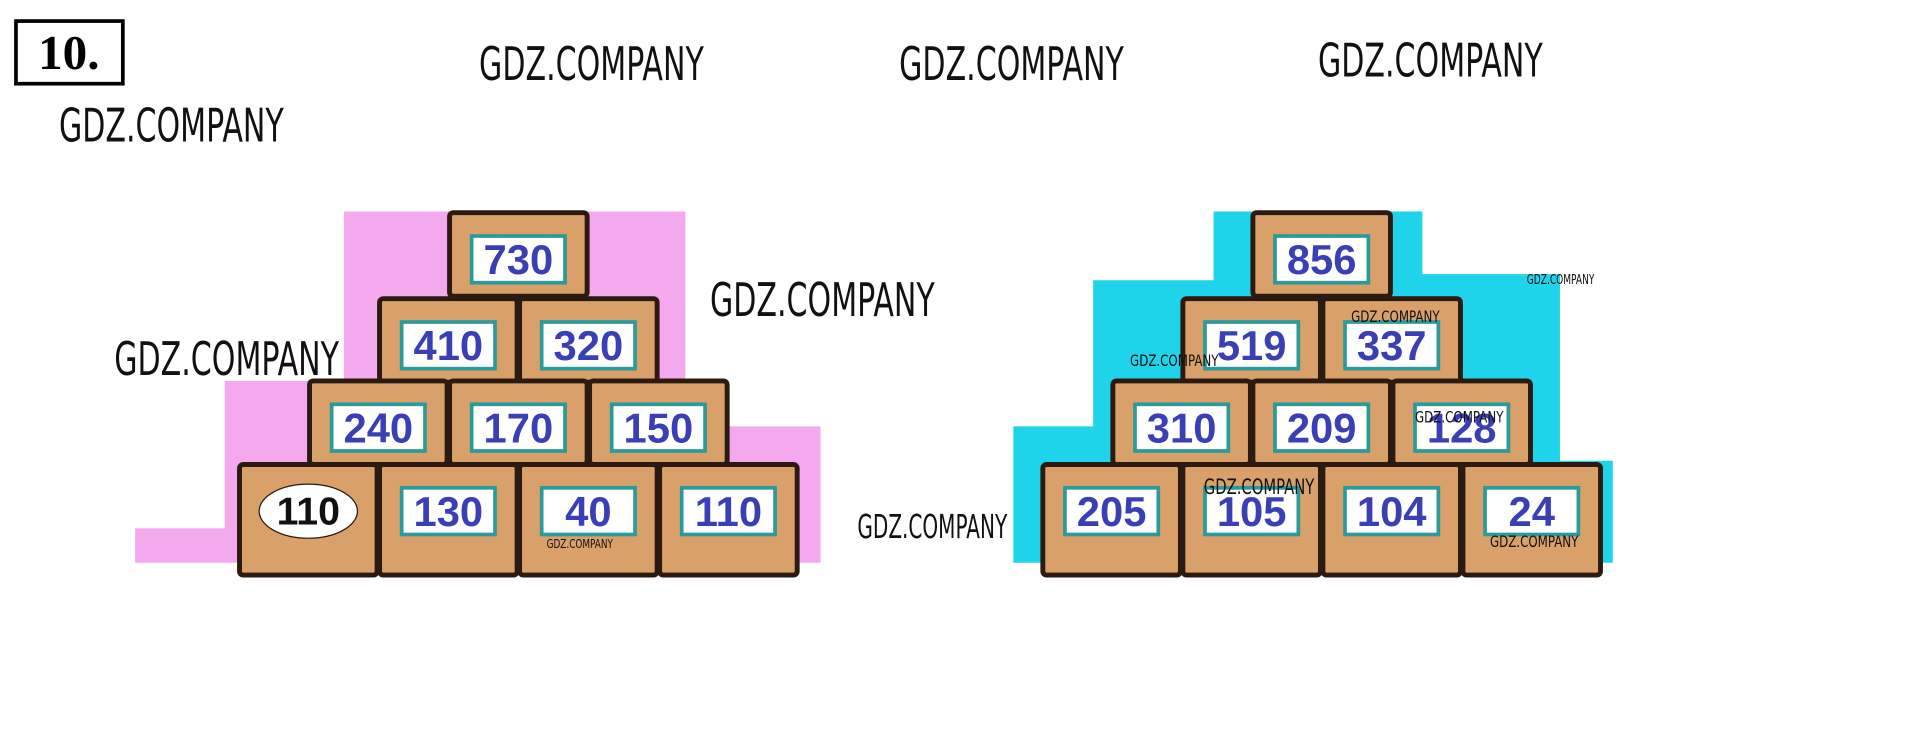 This screenshot has height=730, width=1926. I want to click on task-number-box, so click(69, 52).